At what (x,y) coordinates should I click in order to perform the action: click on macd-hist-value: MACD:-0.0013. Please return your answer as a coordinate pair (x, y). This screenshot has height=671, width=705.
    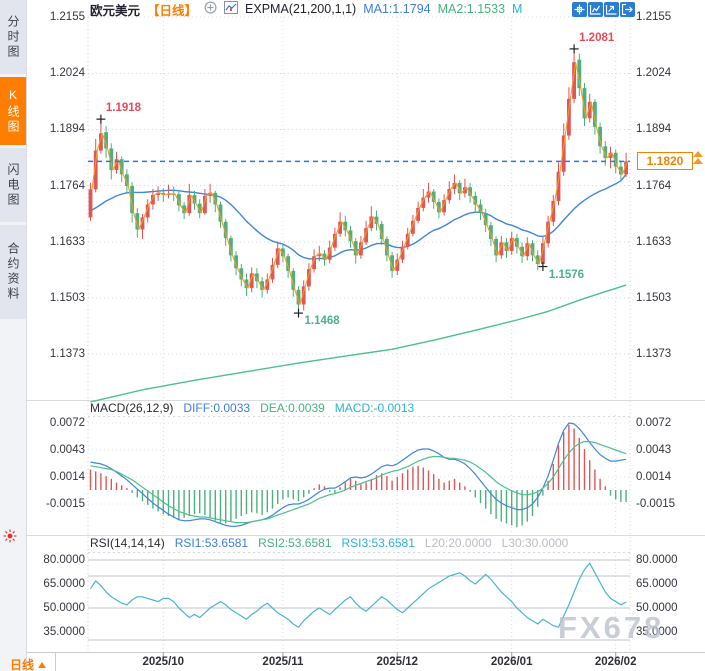
    Looking at the image, I should click on (374, 408).